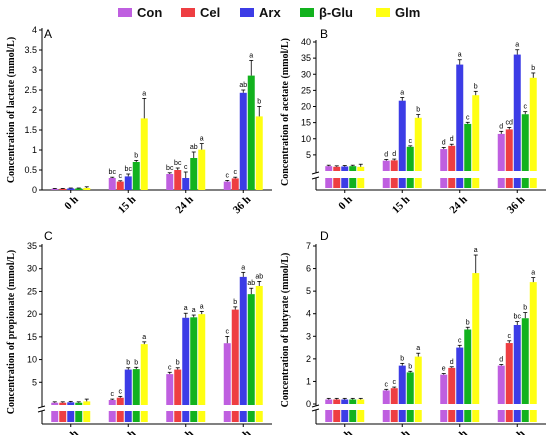 The image size is (550, 435). I want to click on y-axis-title: Concentration of butyrate (mmol/L), so click(285, 330).